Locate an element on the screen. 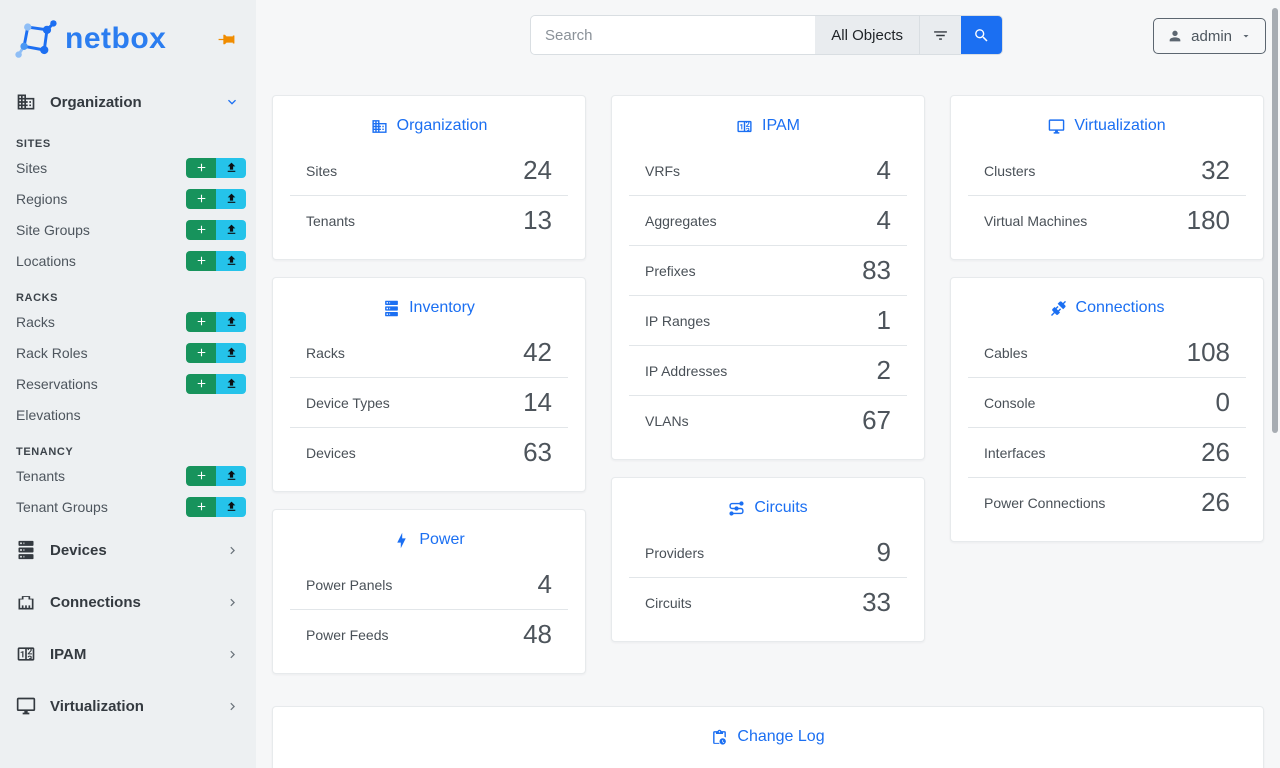 The height and width of the screenshot is (768, 1280). card-organization-header: Organization is located at coordinates (429, 126).